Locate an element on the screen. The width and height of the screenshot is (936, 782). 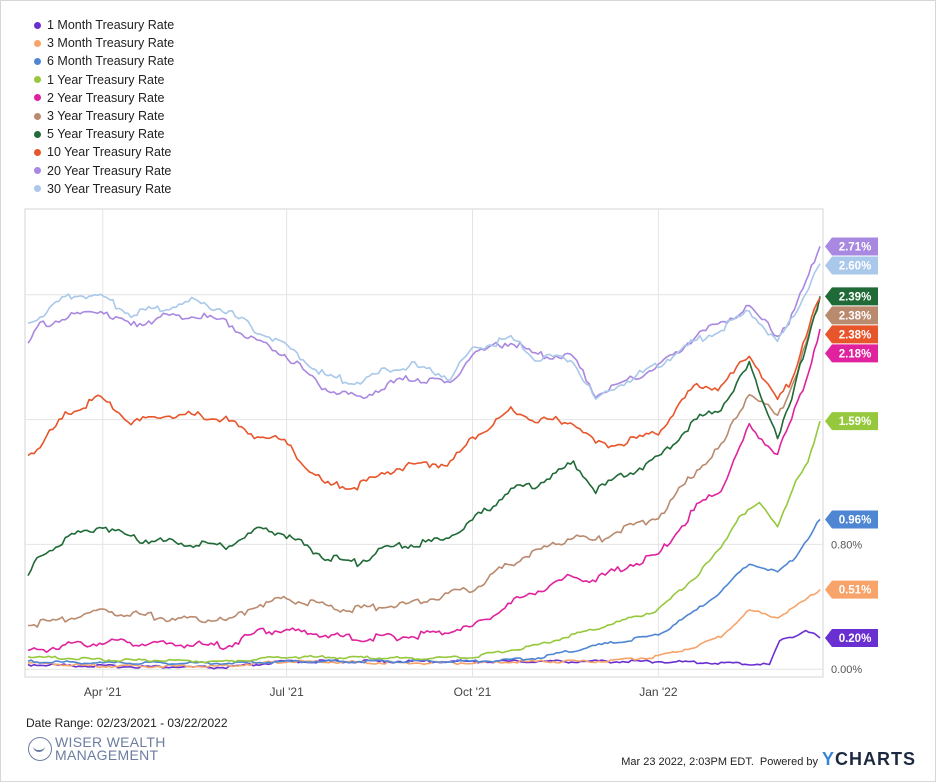
legend-item: 20 Year Treasury Rate is located at coordinates (104, 171).